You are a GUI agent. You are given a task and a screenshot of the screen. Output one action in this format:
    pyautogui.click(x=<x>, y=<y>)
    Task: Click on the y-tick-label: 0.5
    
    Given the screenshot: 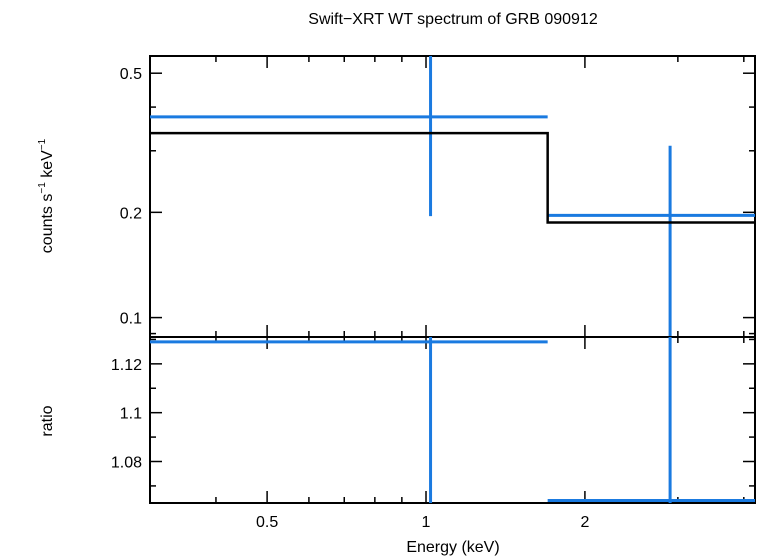 What is the action you would take?
    pyautogui.click(x=131, y=74)
    